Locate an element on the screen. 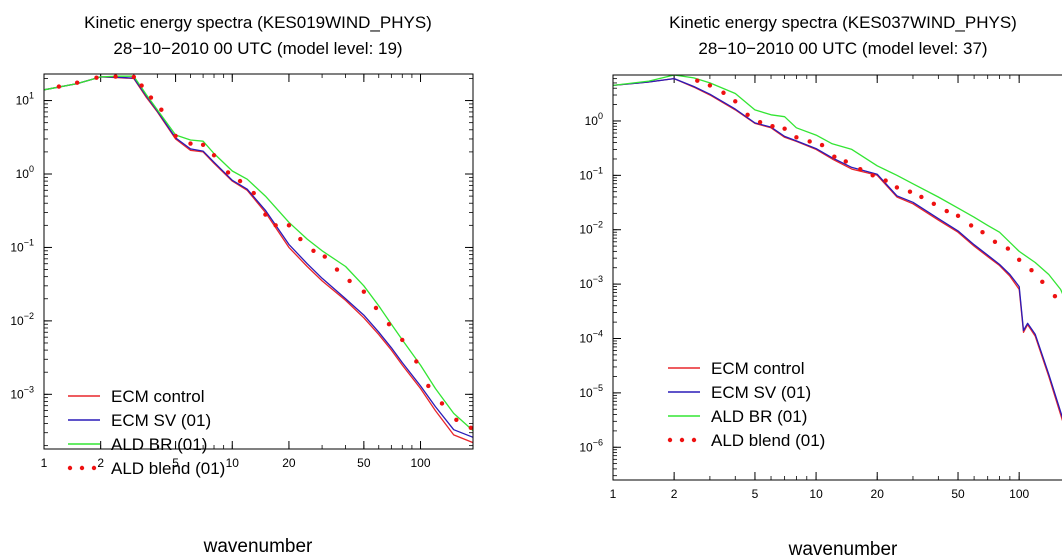 The image size is (1062, 559). y-tick-label-left: 10⁰ is located at coordinates (25, 172).